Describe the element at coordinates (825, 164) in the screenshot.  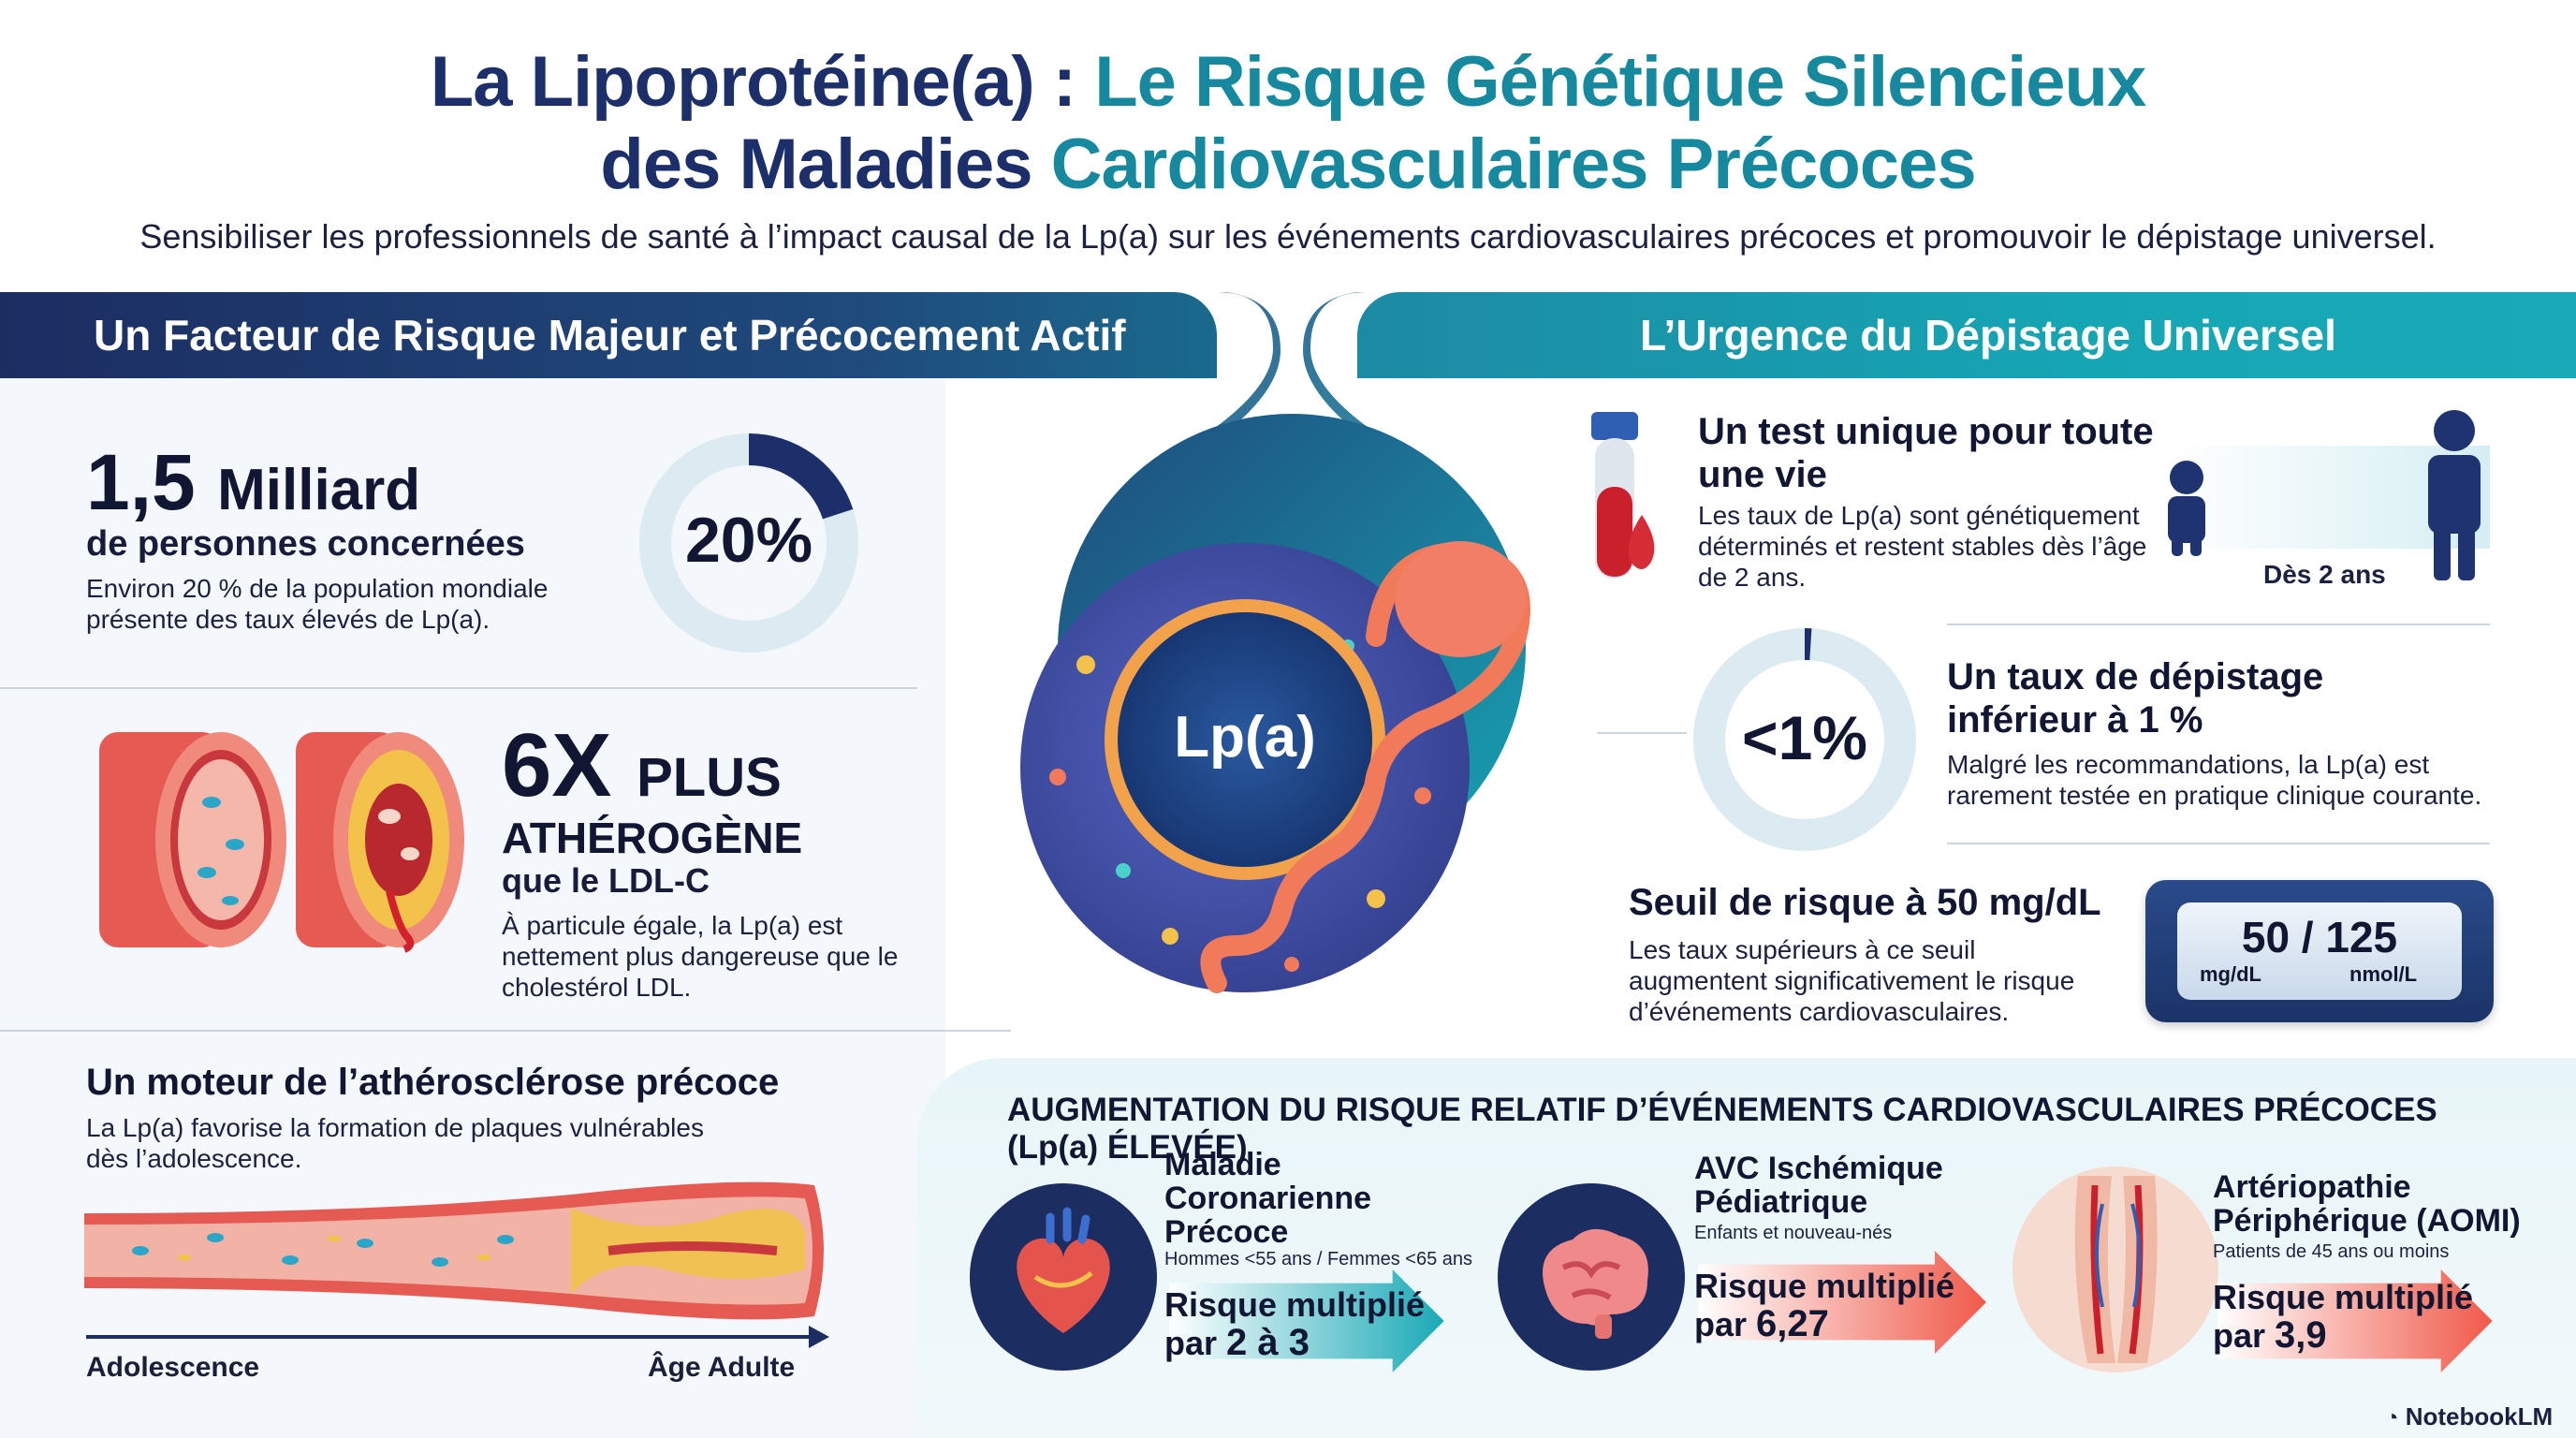
I see `title-line2-dark: des Maladies` at that location.